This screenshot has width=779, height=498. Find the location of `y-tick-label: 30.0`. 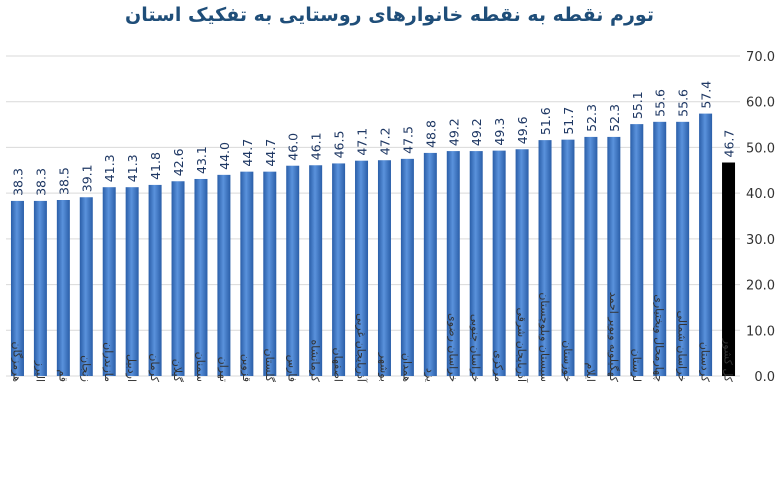

y-tick-label: 30.0 is located at coordinates (760, 240).